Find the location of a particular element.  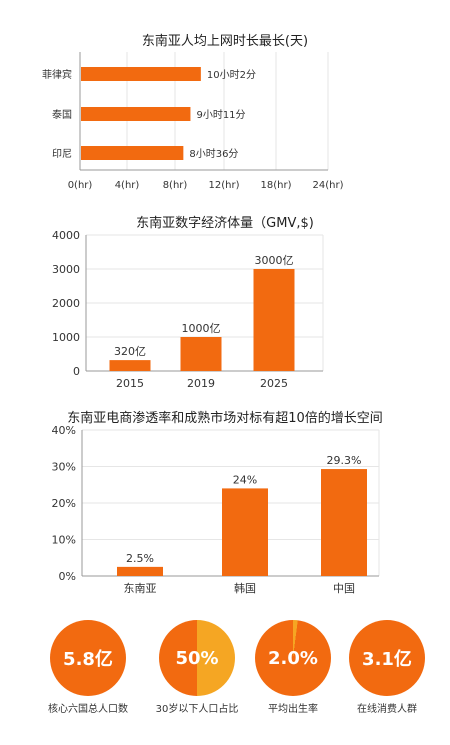

data-label: 8小时36分 is located at coordinates (213, 154).